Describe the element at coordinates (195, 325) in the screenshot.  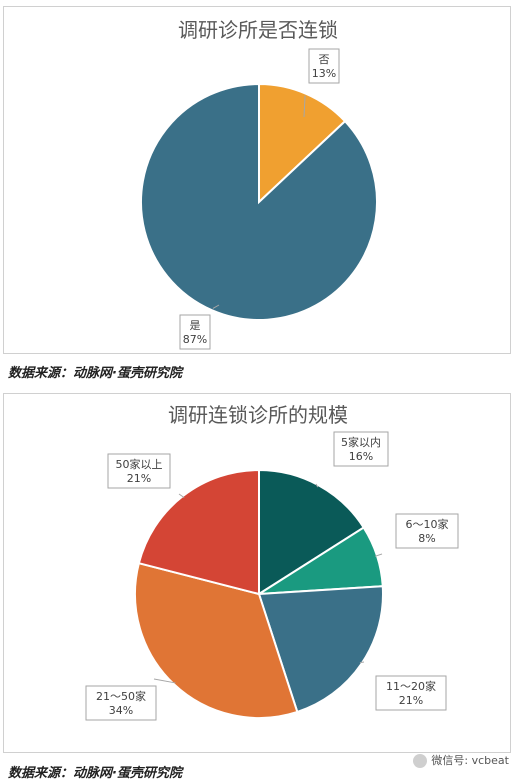
I see `slice-label: 是` at that location.